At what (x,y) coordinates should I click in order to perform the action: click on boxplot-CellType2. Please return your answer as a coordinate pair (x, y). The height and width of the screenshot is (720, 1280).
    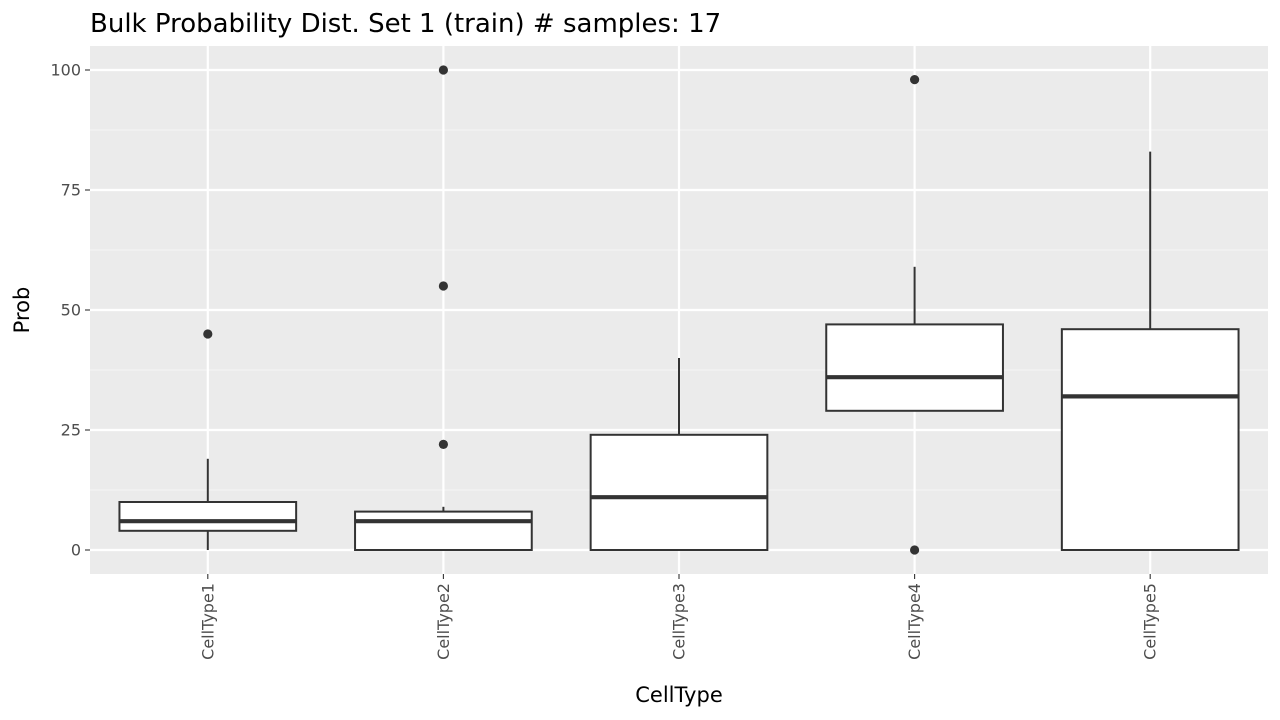
    Looking at the image, I should click on (443, 308).